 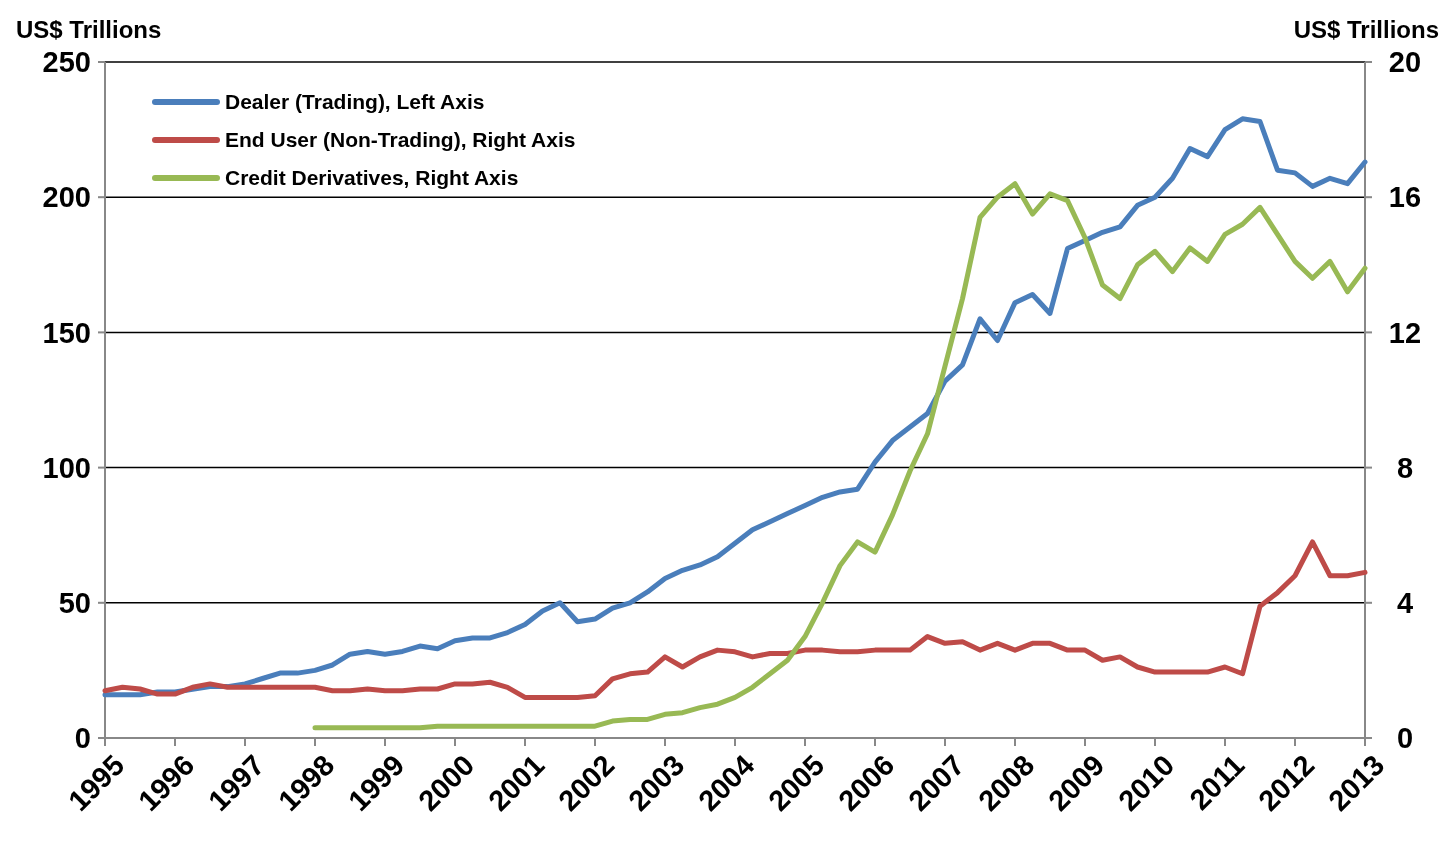 I want to click on y2-tick-label: 16, so click(x=1405, y=197).